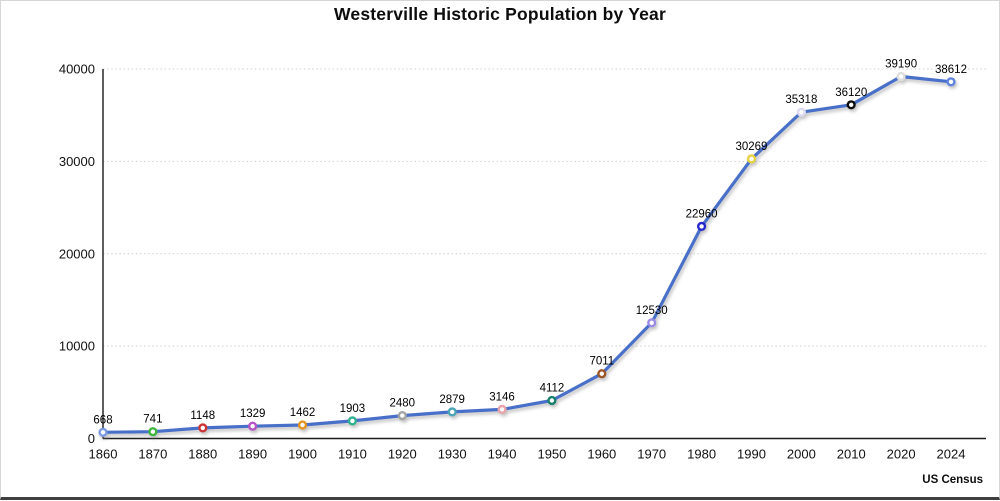 The height and width of the screenshot is (501, 1000). Describe the element at coordinates (252, 454) in the screenshot. I see `x-tick-label: 1890` at that location.